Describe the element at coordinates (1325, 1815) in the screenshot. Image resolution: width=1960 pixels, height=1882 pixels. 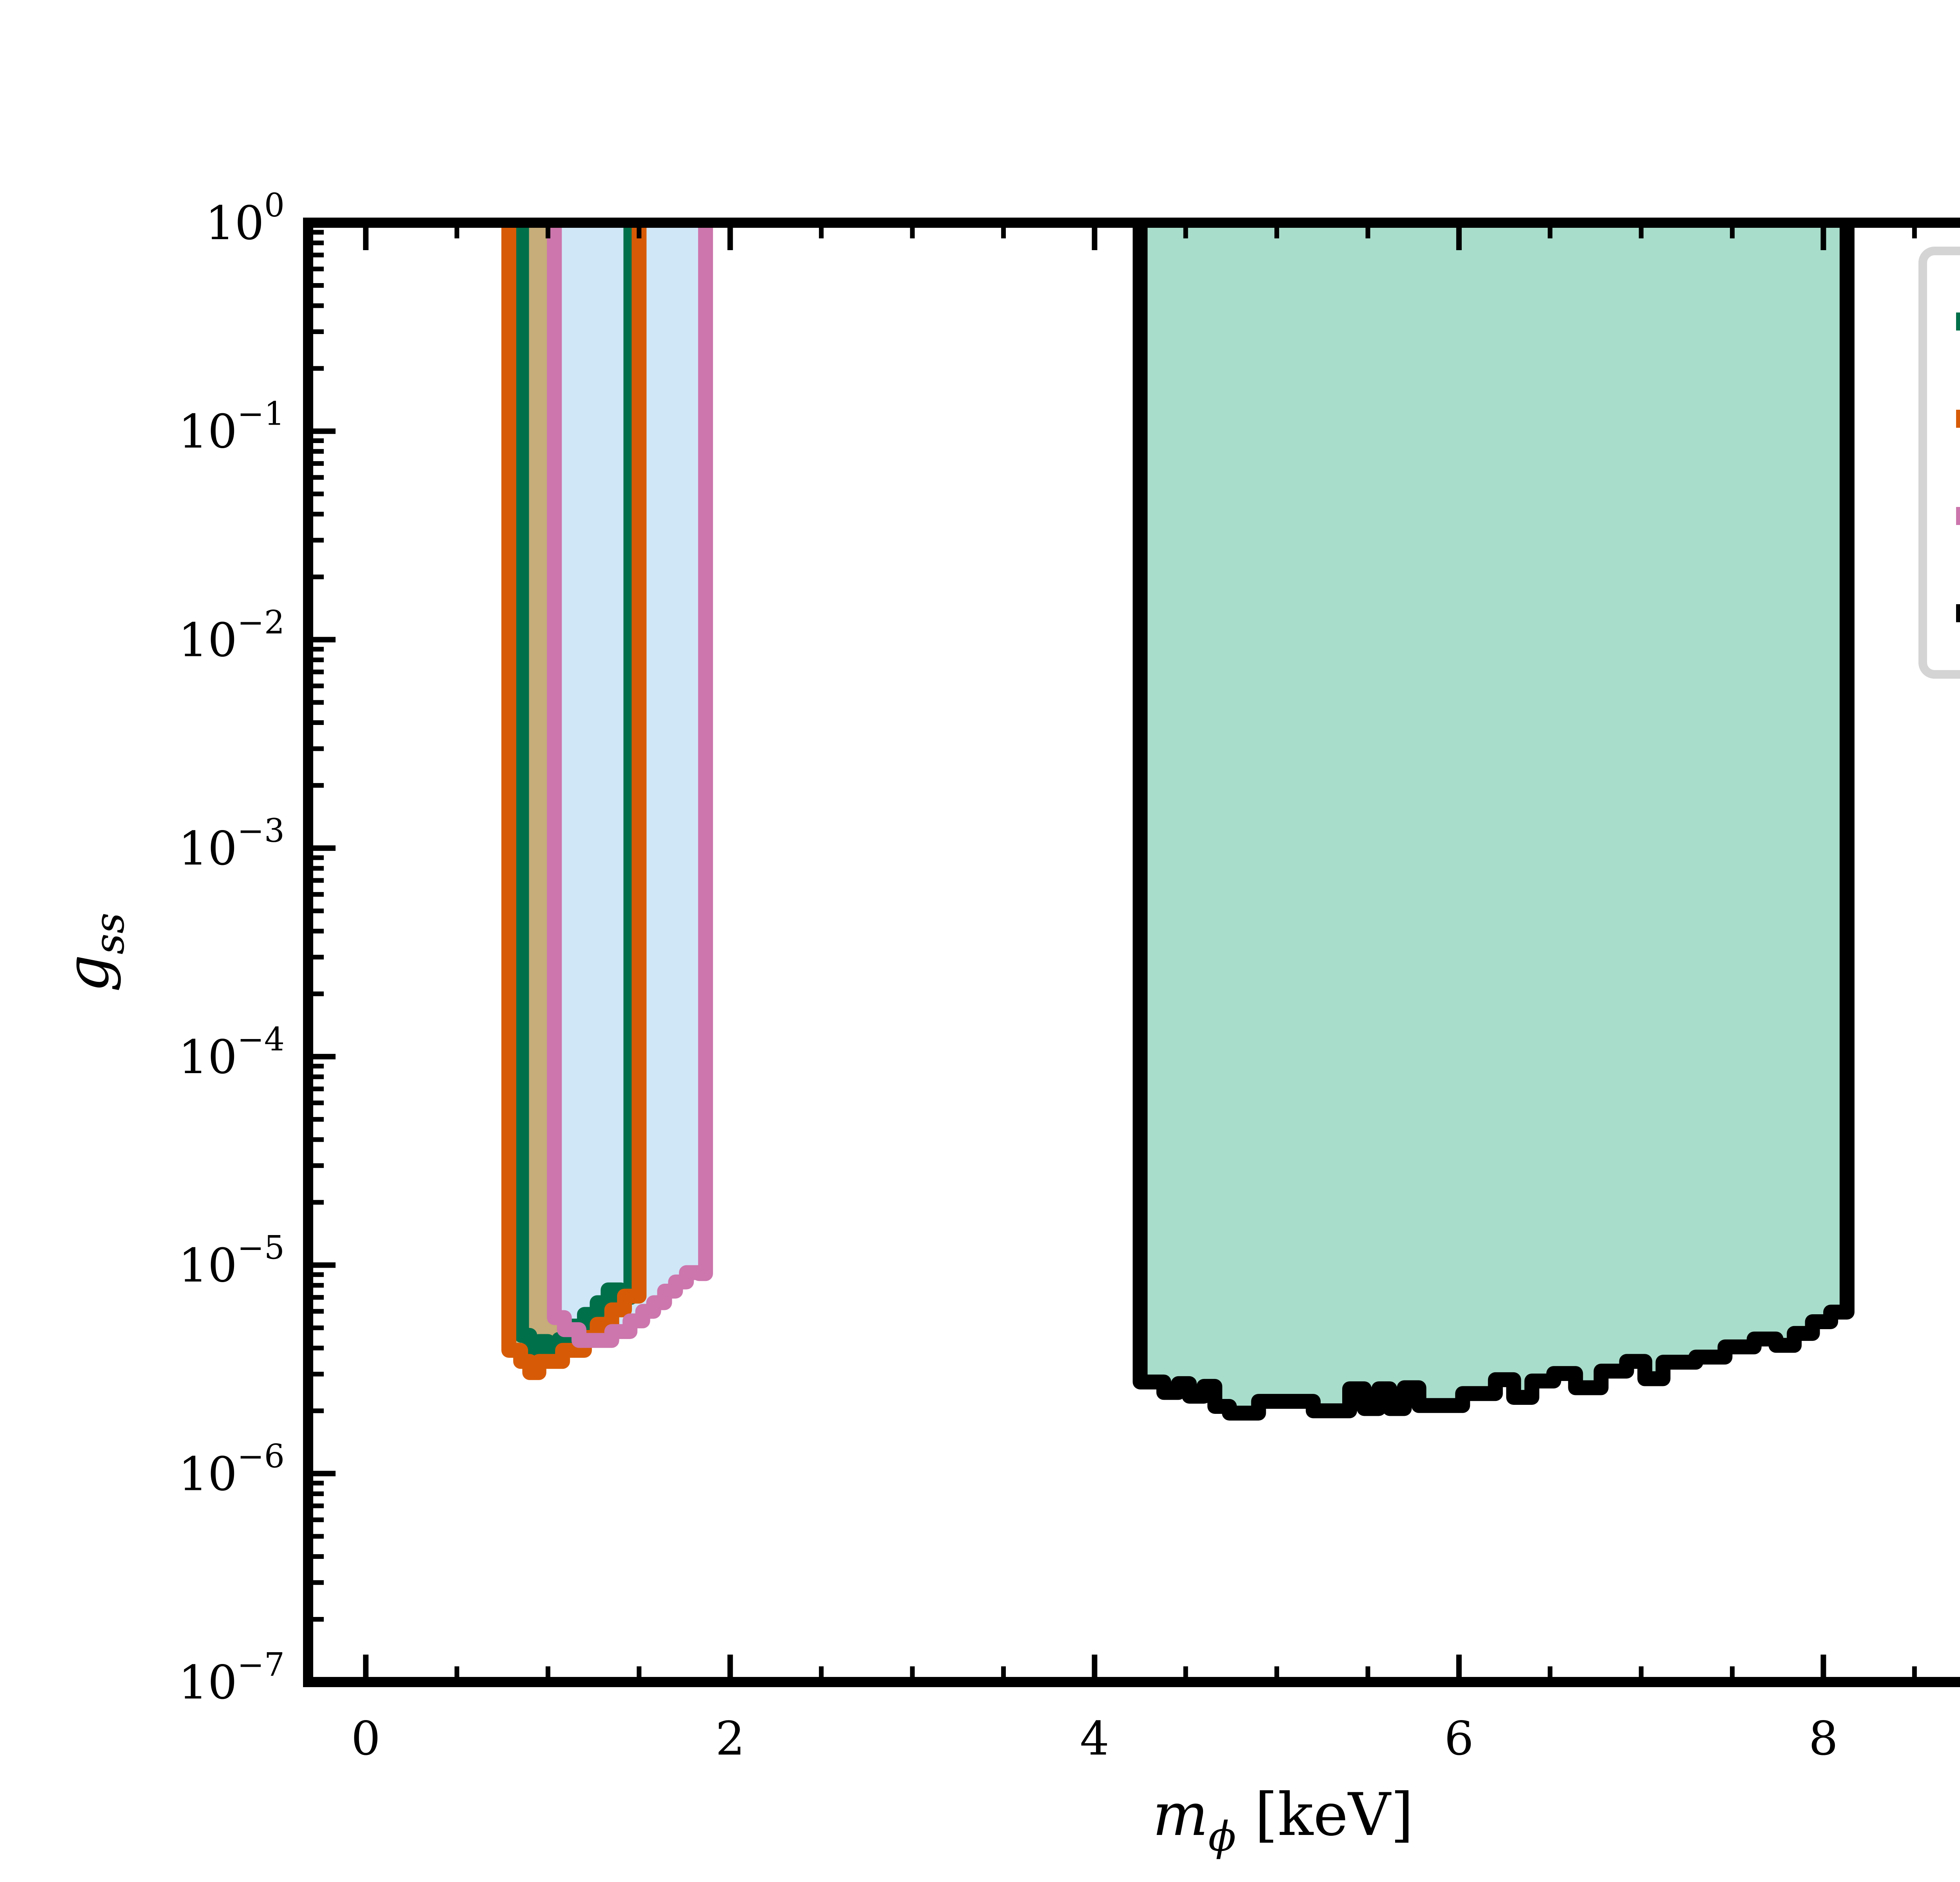
I see `x-axis-label-unit: [keV]` at that location.